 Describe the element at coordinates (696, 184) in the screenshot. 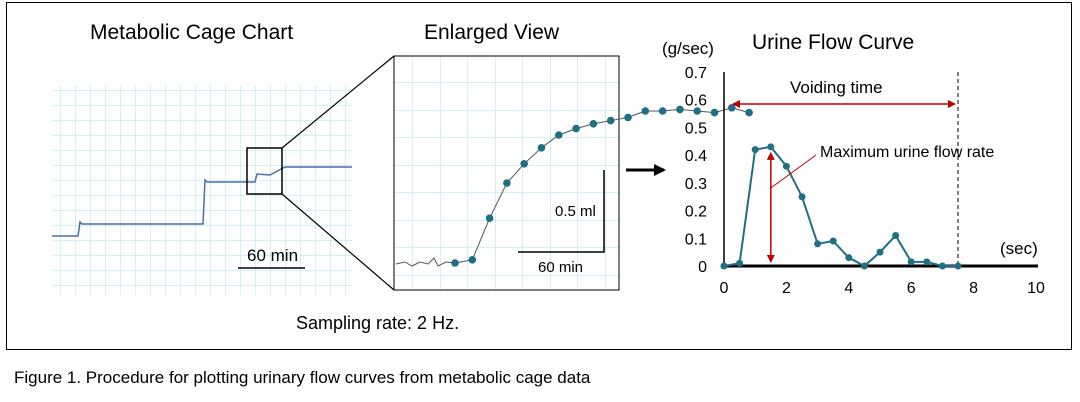

I see `y-tick-label: 0.3` at that location.